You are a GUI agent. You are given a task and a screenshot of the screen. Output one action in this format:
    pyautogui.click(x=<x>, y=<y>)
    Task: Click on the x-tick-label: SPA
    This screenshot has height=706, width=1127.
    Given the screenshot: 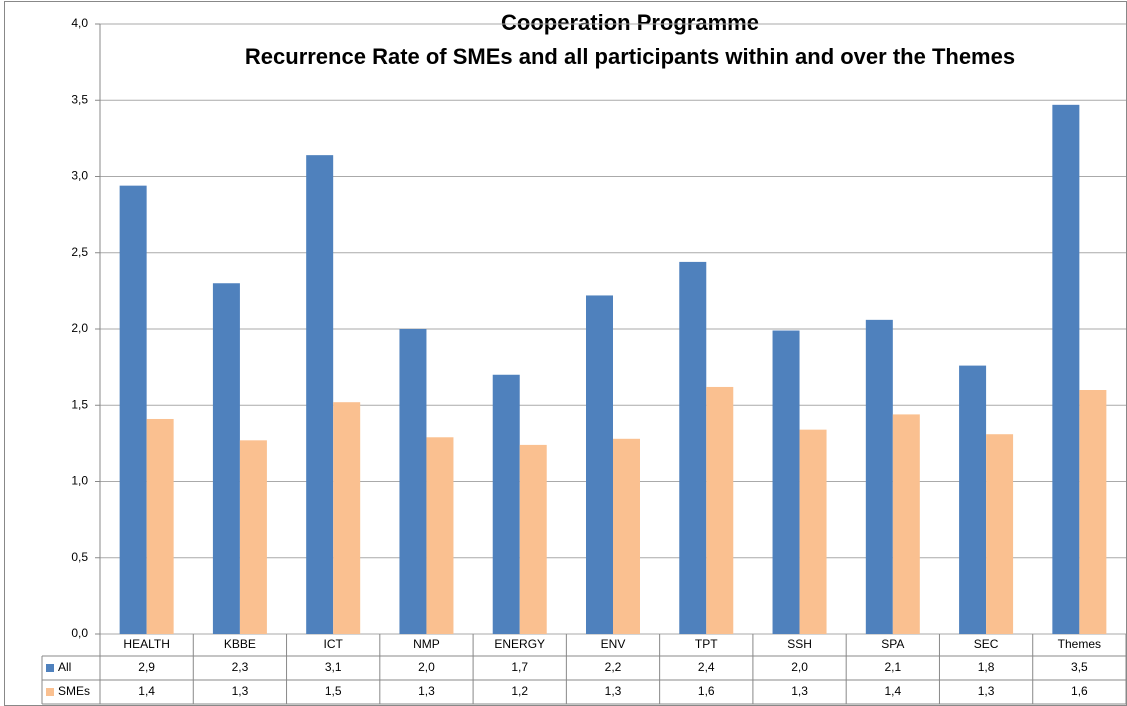 What is the action you would take?
    pyautogui.click(x=892, y=644)
    